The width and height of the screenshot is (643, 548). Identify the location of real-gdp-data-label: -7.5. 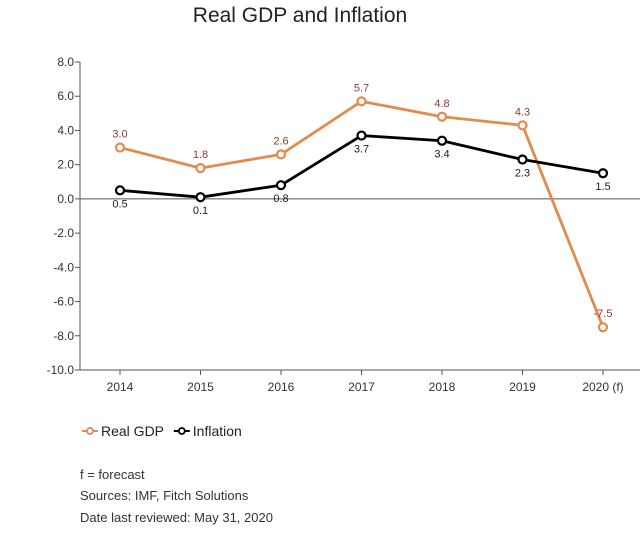
(603, 314).